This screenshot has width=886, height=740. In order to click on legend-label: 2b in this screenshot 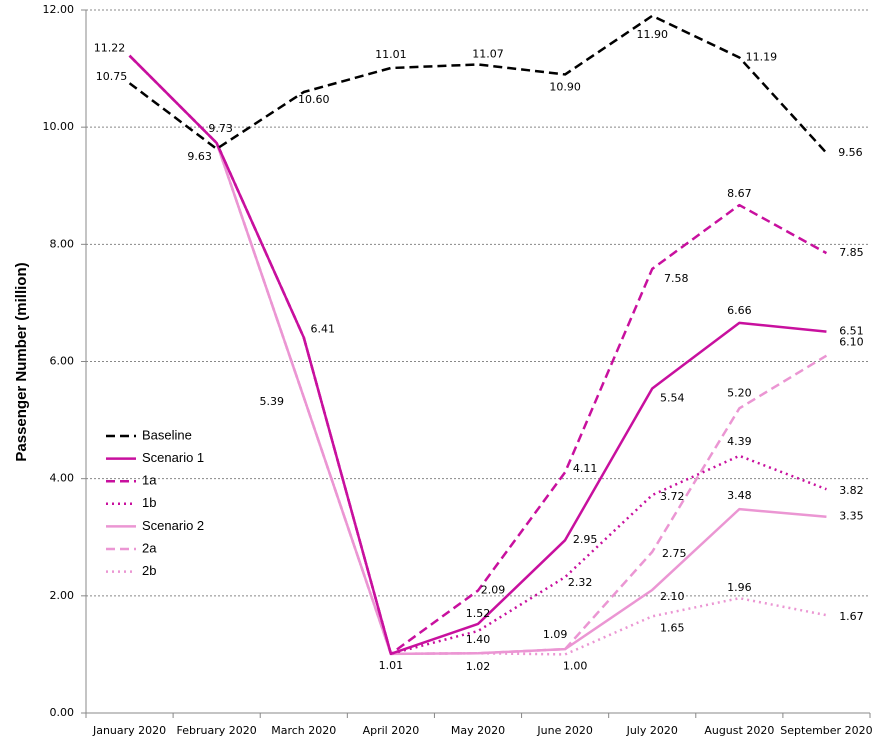, I will do `click(149, 570)`.